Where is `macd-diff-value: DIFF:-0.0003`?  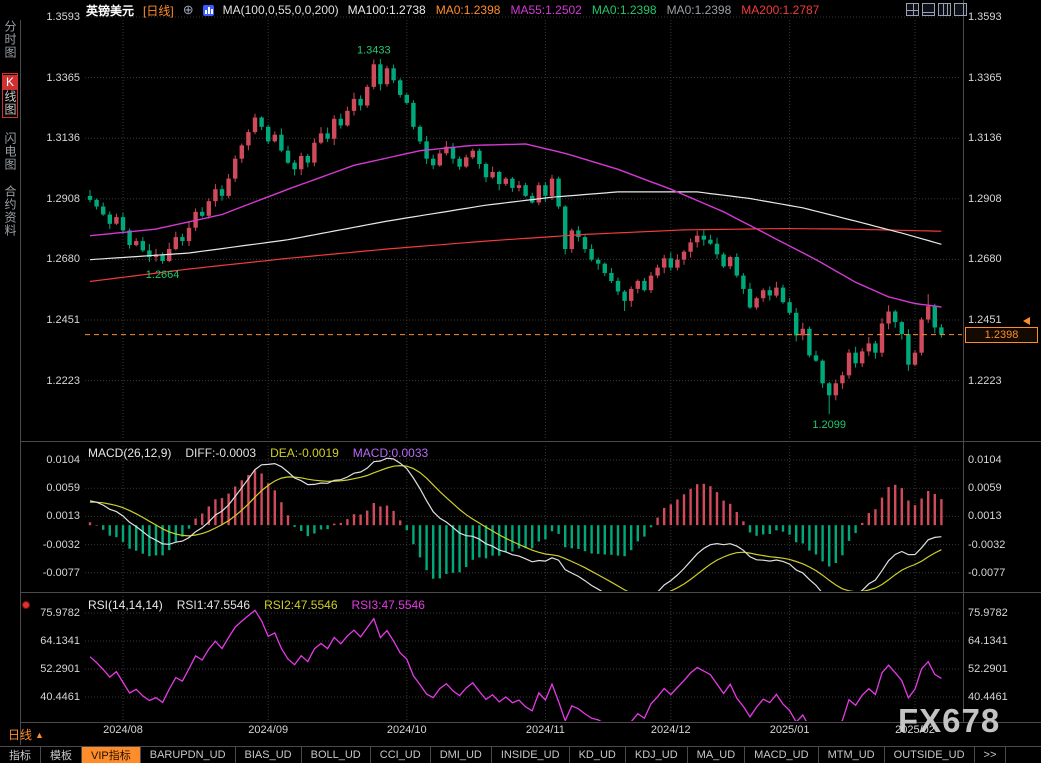
macd-diff-value: DIFF:-0.0003 is located at coordinates (221, 453).